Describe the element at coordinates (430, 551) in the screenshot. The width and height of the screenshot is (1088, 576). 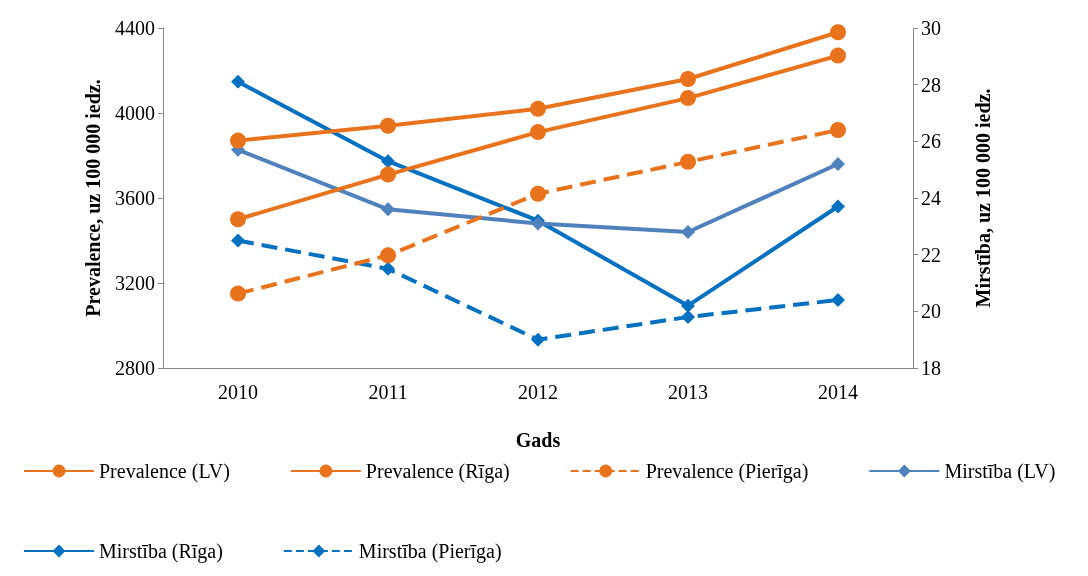
I see `legend-label: Mirstība (Pierīga)` at that location.